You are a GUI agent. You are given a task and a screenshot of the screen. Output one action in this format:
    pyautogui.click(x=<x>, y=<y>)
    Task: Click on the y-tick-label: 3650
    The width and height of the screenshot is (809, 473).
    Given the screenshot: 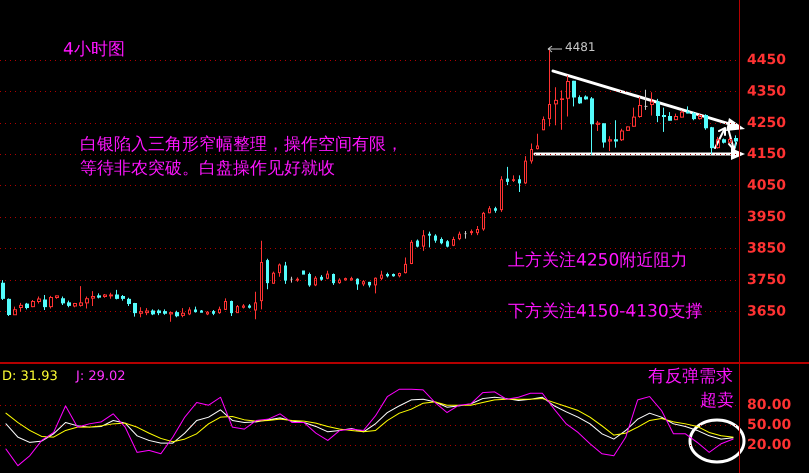 What is the action you would take?
    pyautogui.click(x=766, y=312)
    